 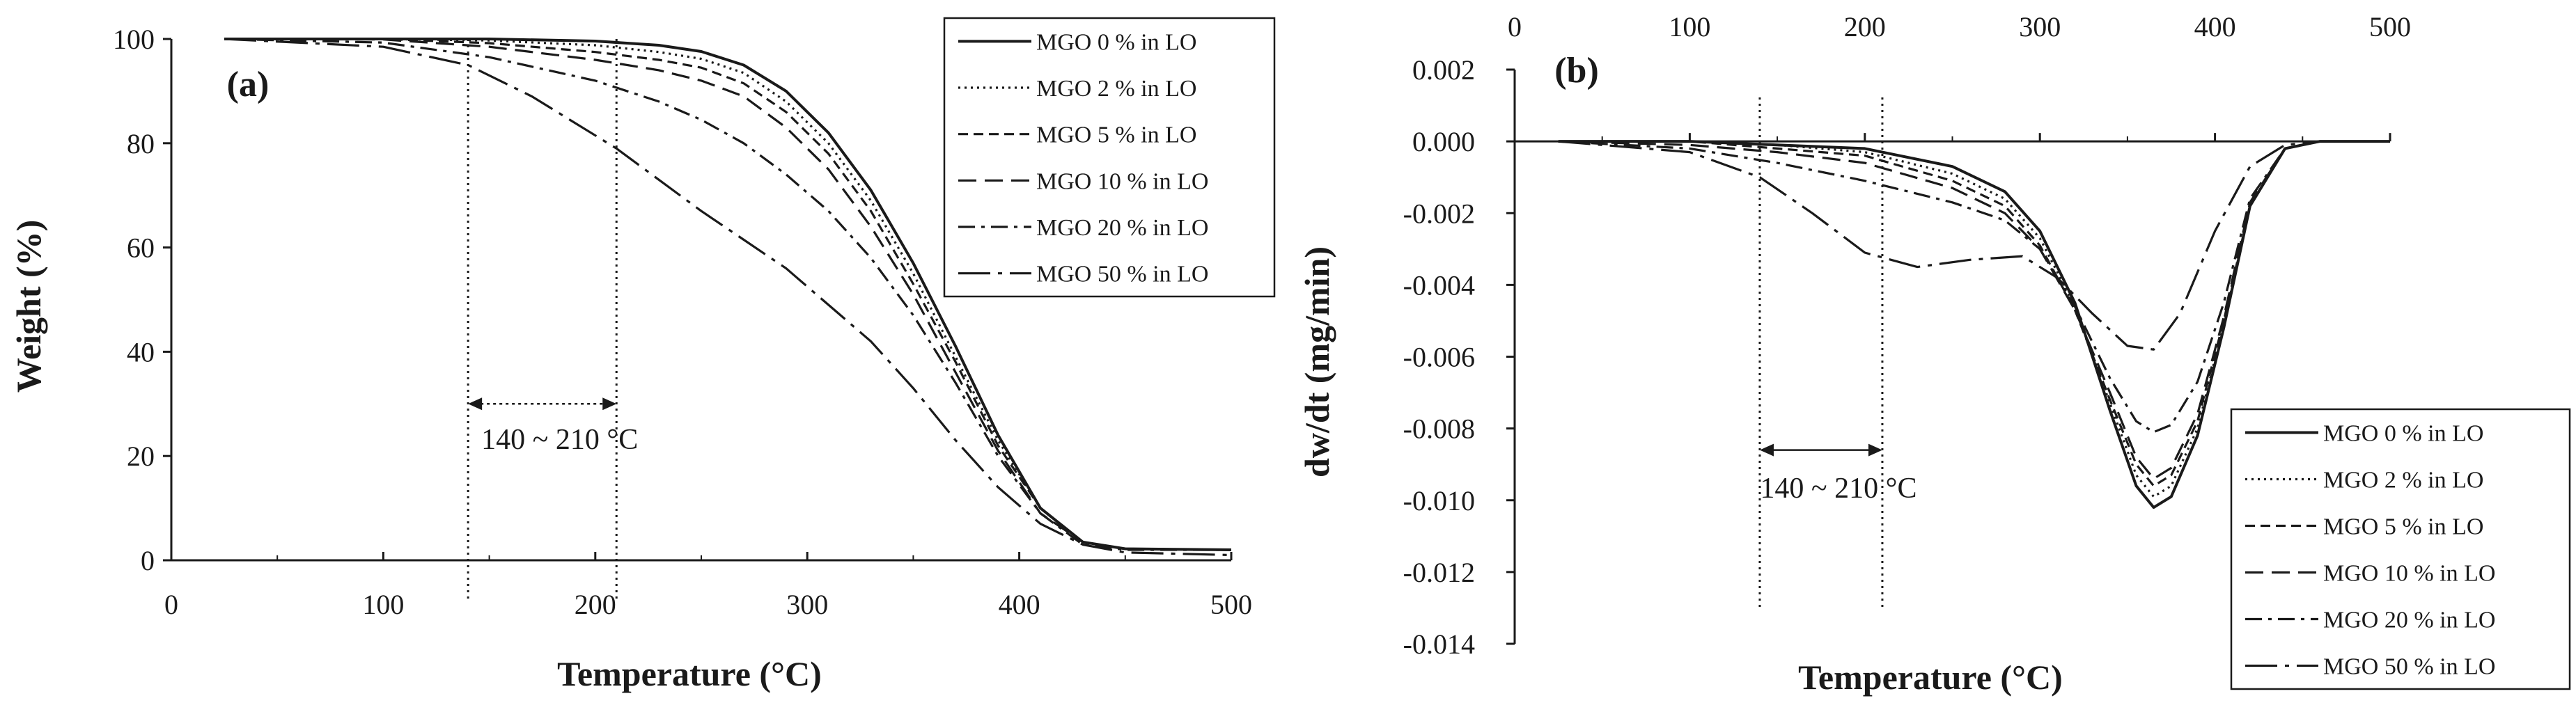 I want to click on panel-label: (a), so click(x=249, y=84).